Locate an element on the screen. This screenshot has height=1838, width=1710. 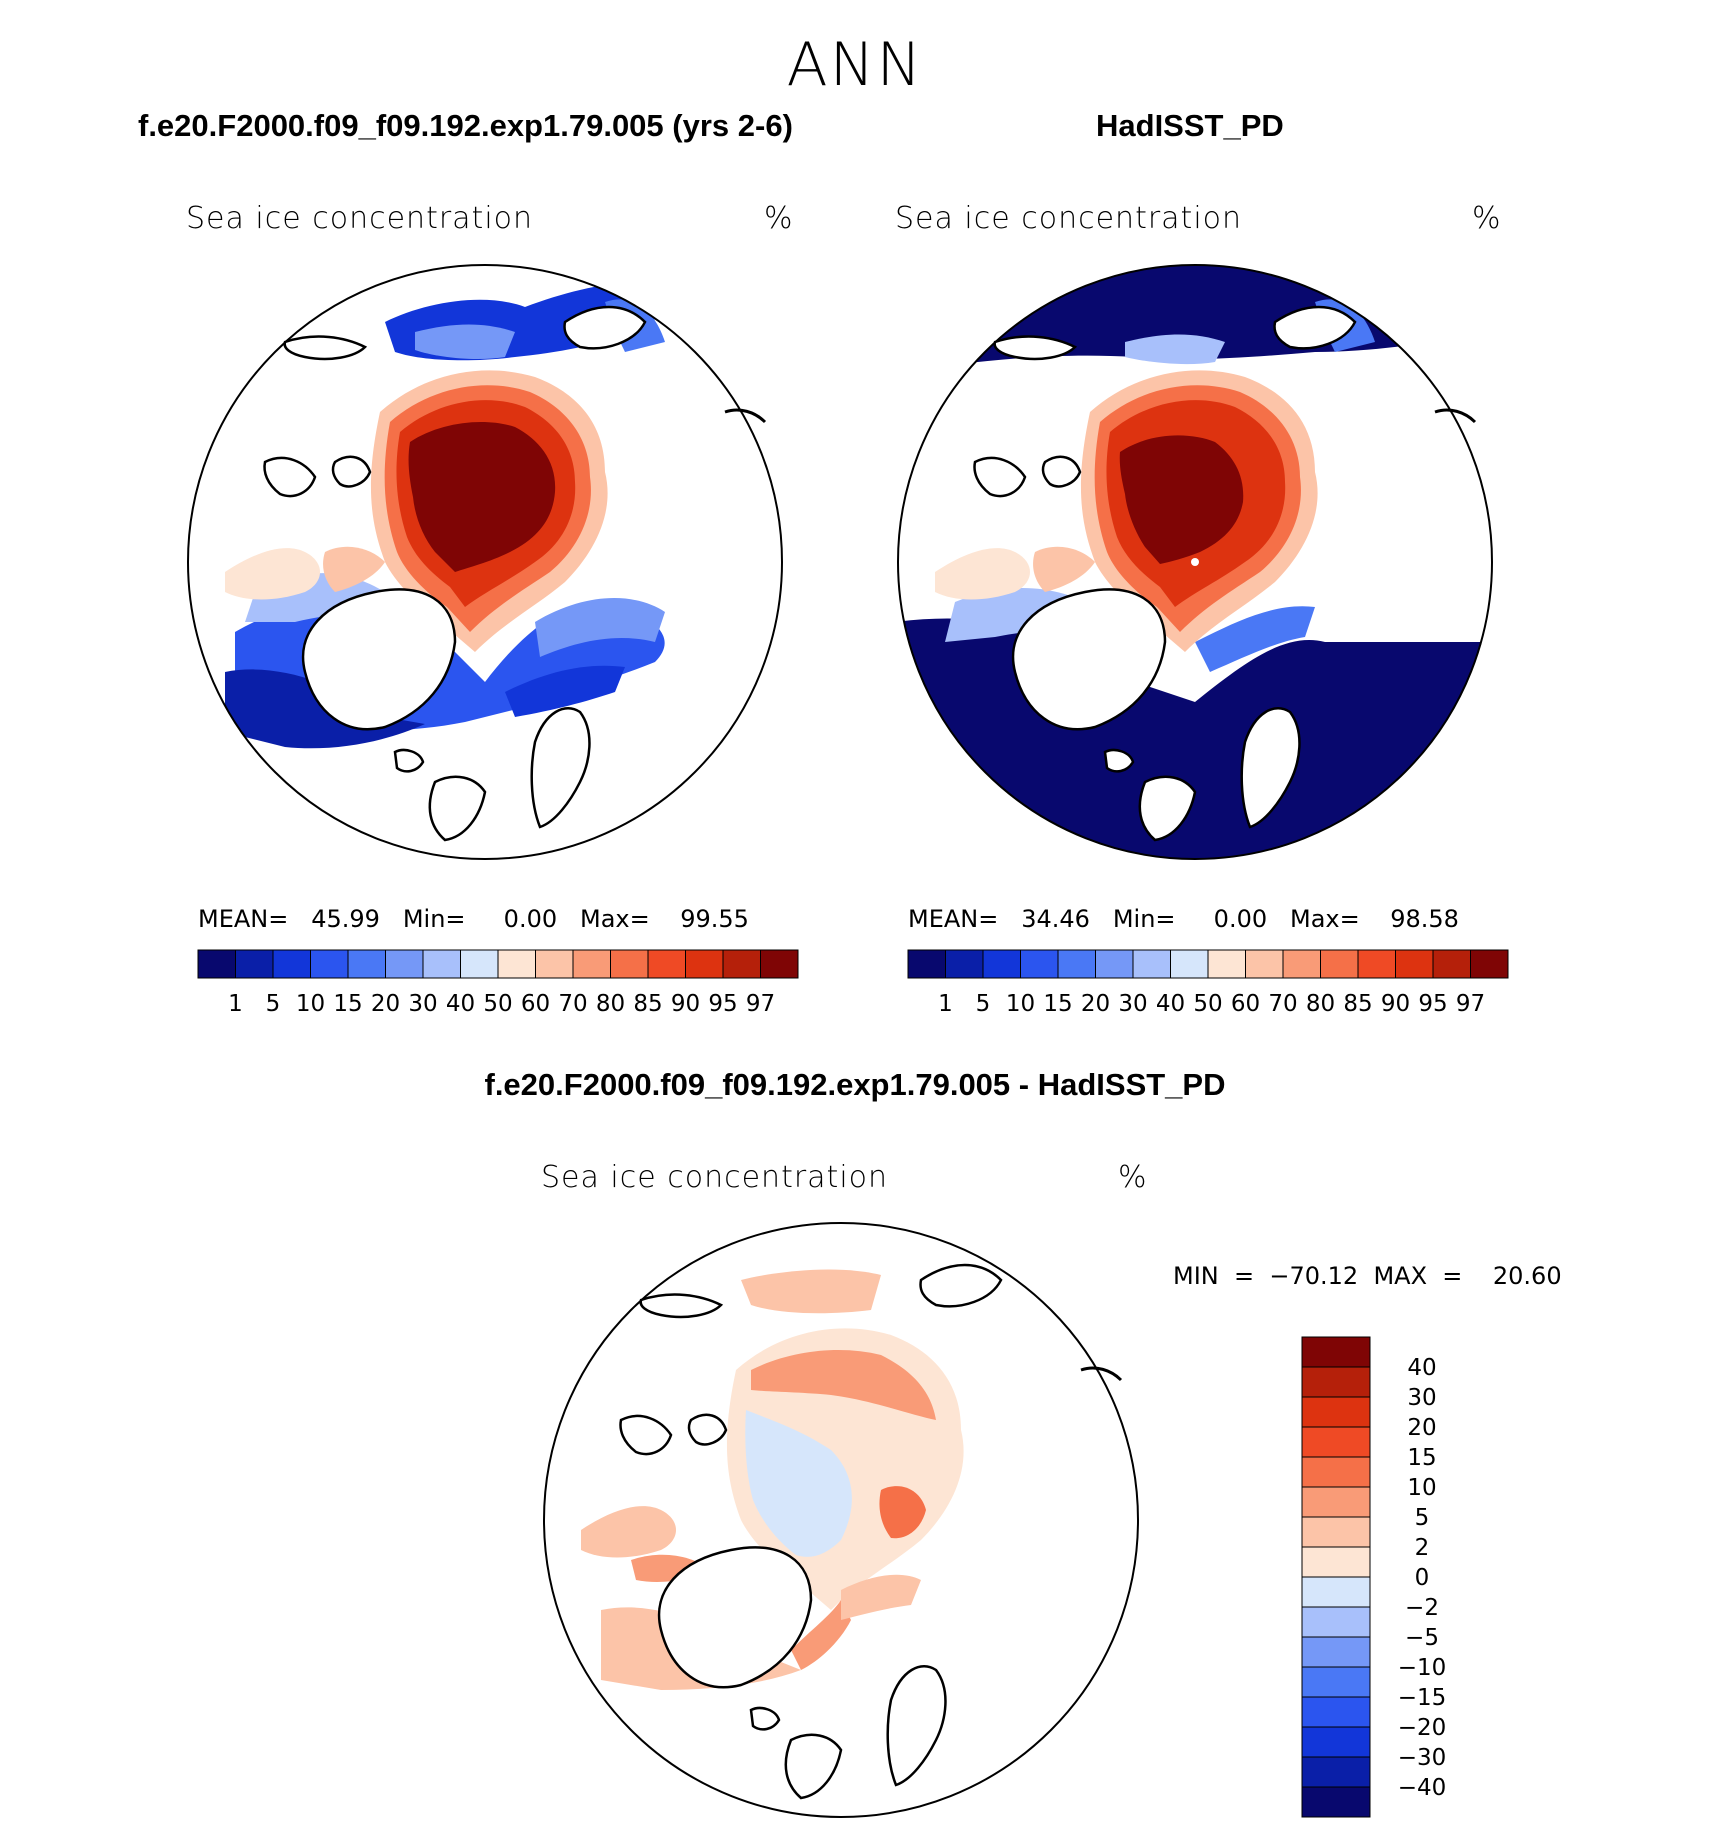
model-colorbar-tick-label: 95 is located at coordinates (722, 1004).